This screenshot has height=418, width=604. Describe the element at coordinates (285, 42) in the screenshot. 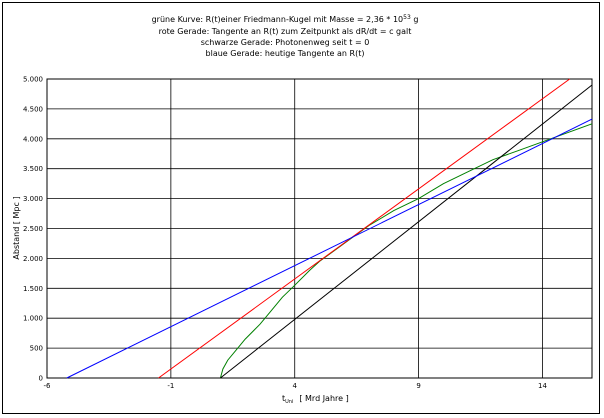

I see `title-line-3: schwarze Gerade: Photonenweg seit t = 0` at that location.